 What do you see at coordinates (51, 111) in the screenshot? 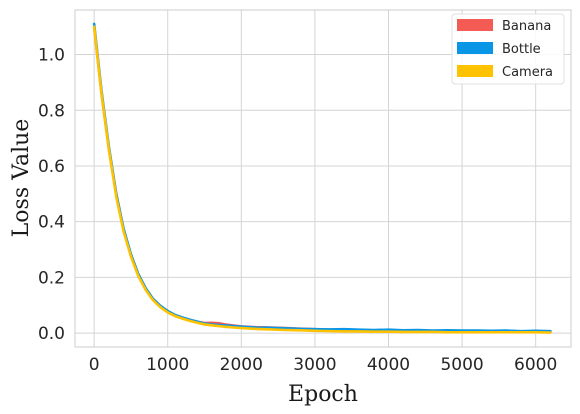
I see `y-tick-label: 0.8` at bounding box center [51, 111].